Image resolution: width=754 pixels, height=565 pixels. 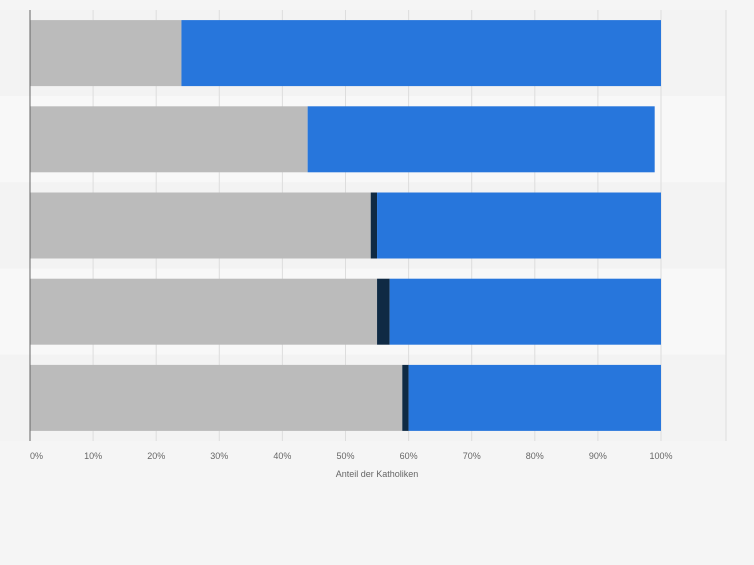 What do you see at coordinates (598, 456) in the screenshot?
I see `x-tick-label: 90%` at bounding box center [598, 456].